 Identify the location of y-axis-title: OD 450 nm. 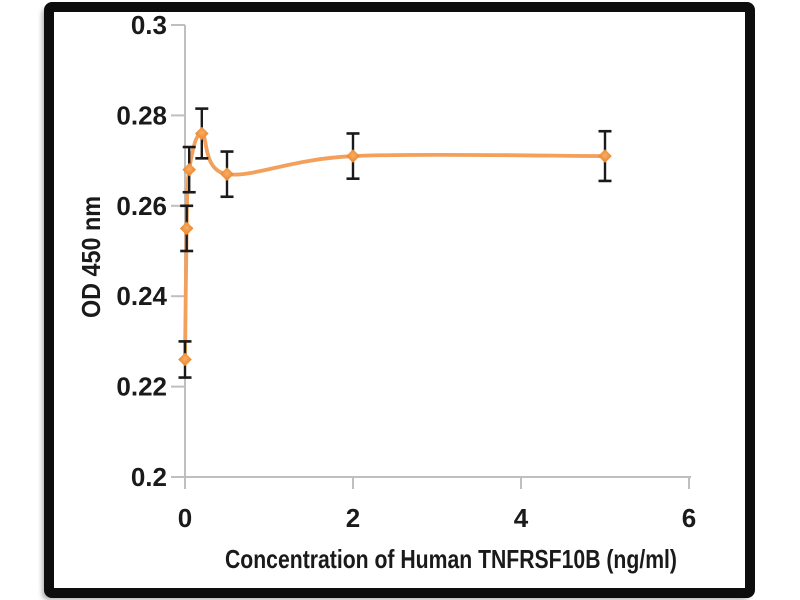
(91, 257).